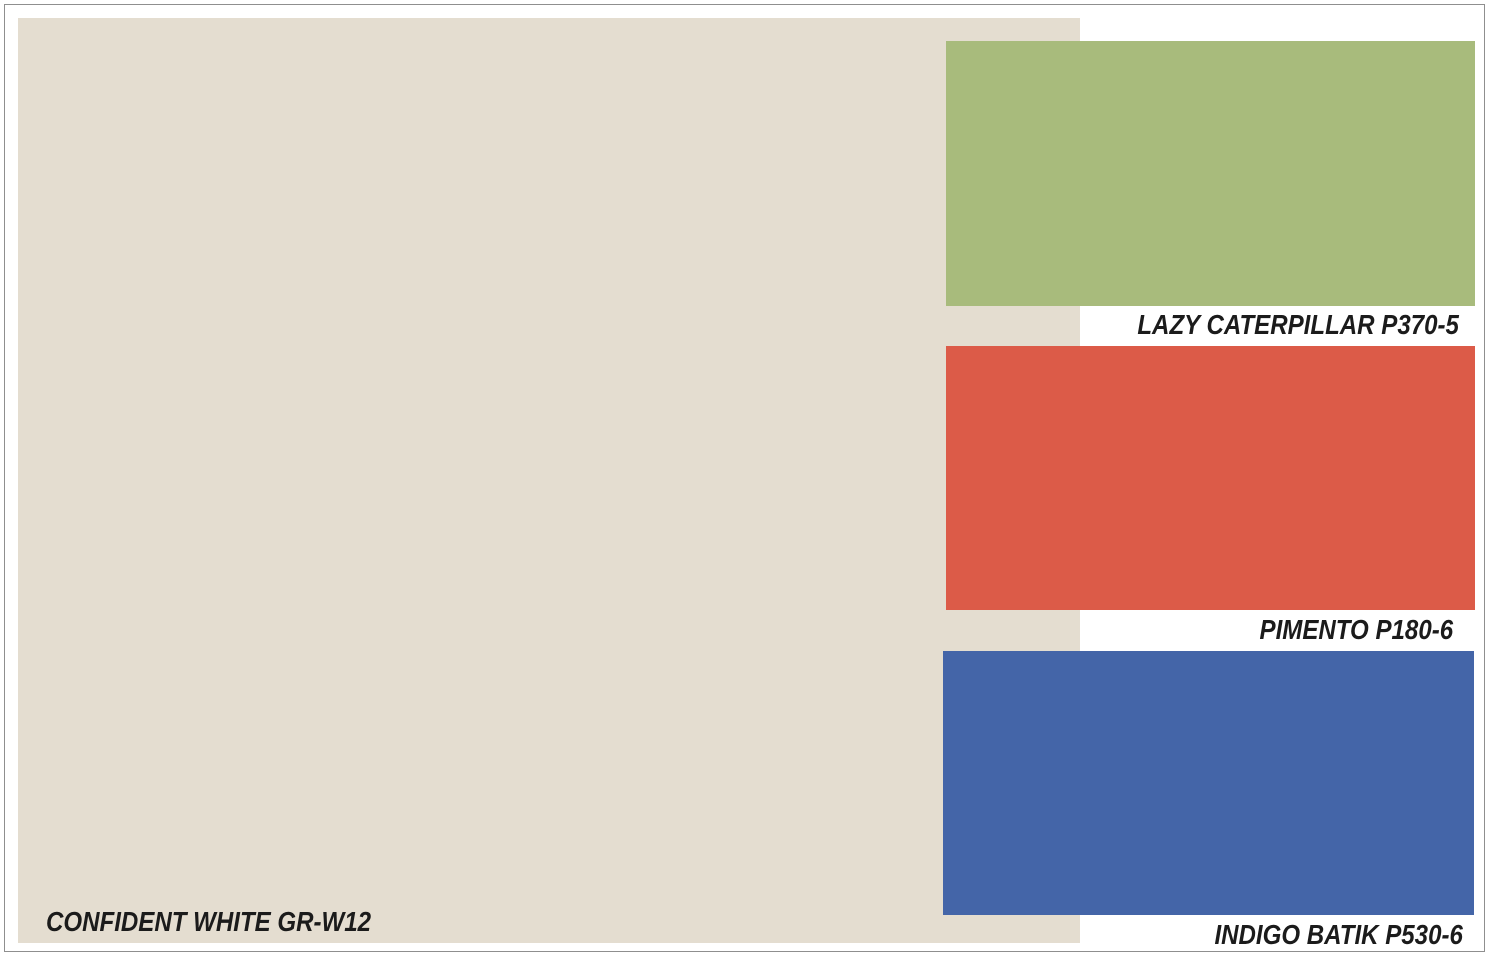  What do you see at coordinates (1338, 934) in the screenshot?
I see `indigo-batik-label: INDIGO BATIK P530-6` at bounding box center [1338, 934].